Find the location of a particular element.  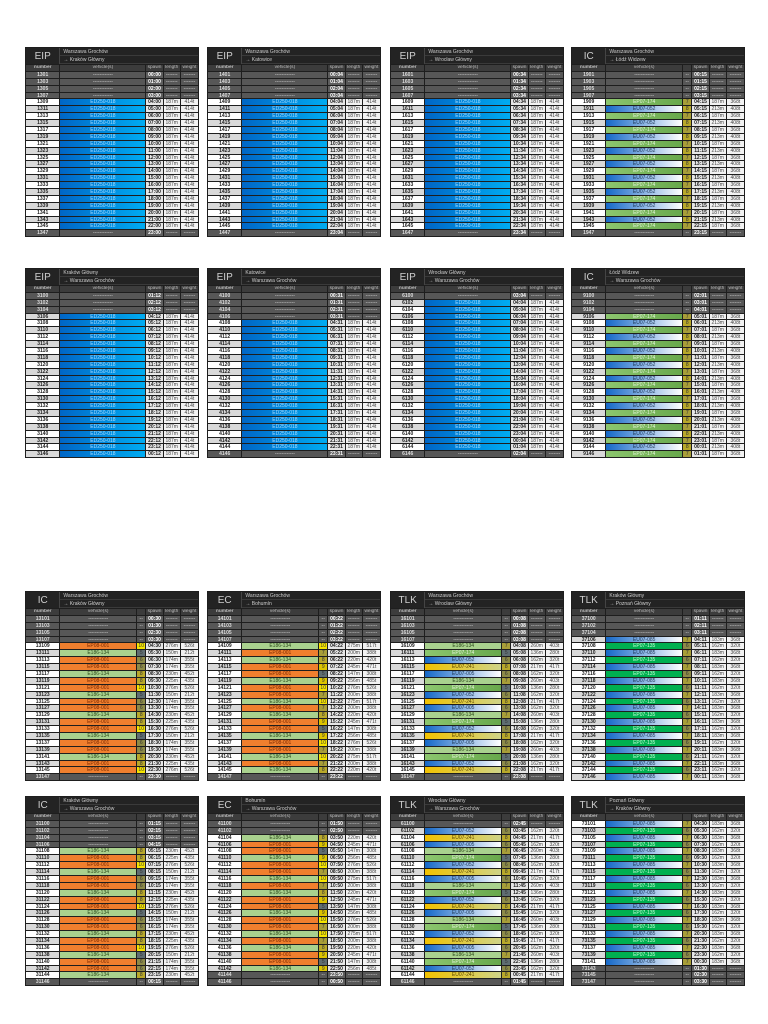

table-row: 14131 EP08-001 9 15:22 245m 471t is located at coordinates (294, 722).